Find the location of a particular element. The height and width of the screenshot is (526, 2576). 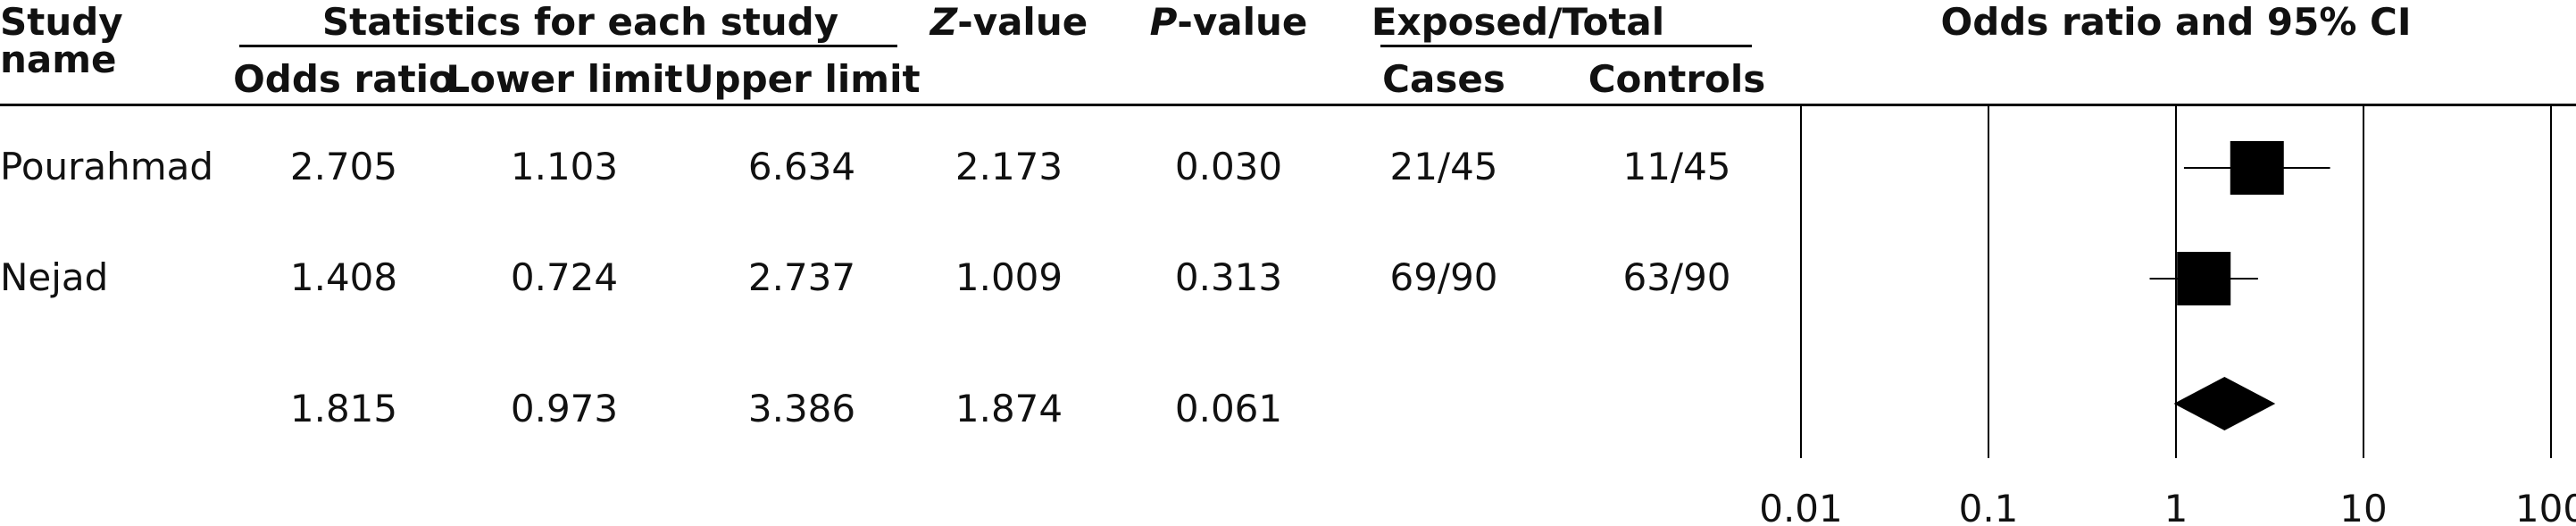

x-tick-label: 100 is located at coordinates (2545, 506).